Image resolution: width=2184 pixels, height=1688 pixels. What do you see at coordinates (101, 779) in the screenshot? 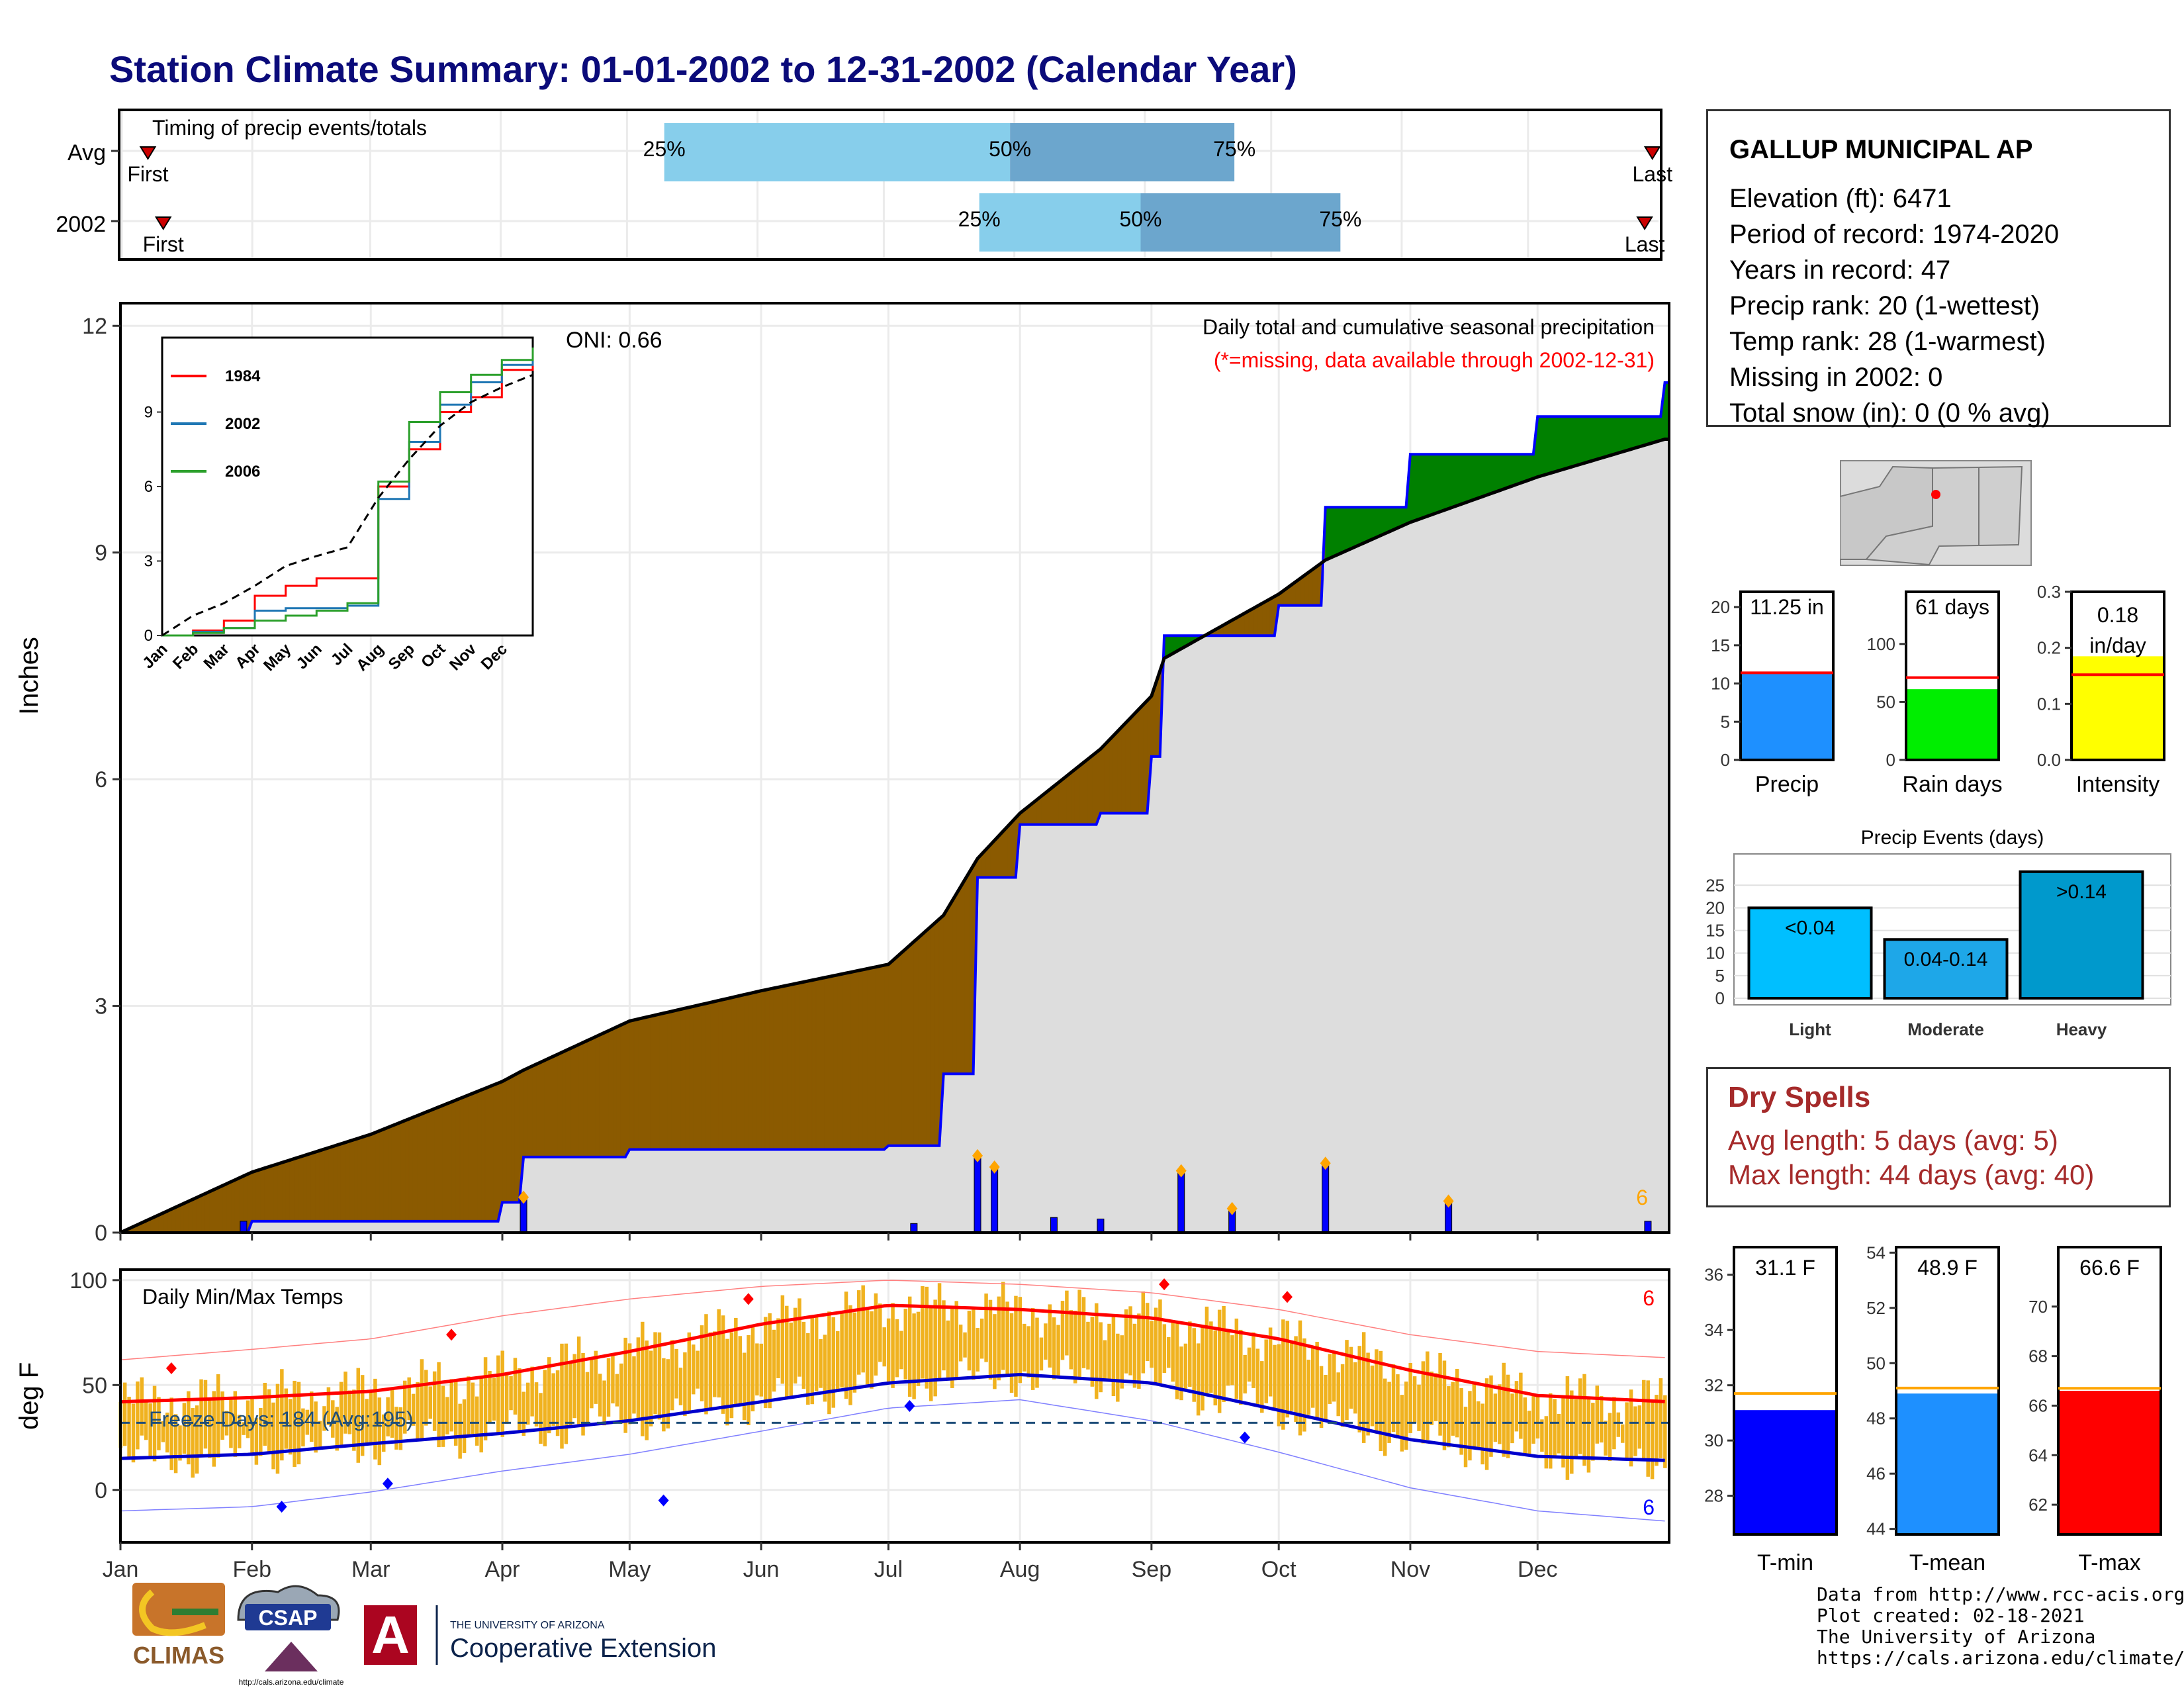
I see `precip-ytick-label: 6` at bounding box center [101, 779].